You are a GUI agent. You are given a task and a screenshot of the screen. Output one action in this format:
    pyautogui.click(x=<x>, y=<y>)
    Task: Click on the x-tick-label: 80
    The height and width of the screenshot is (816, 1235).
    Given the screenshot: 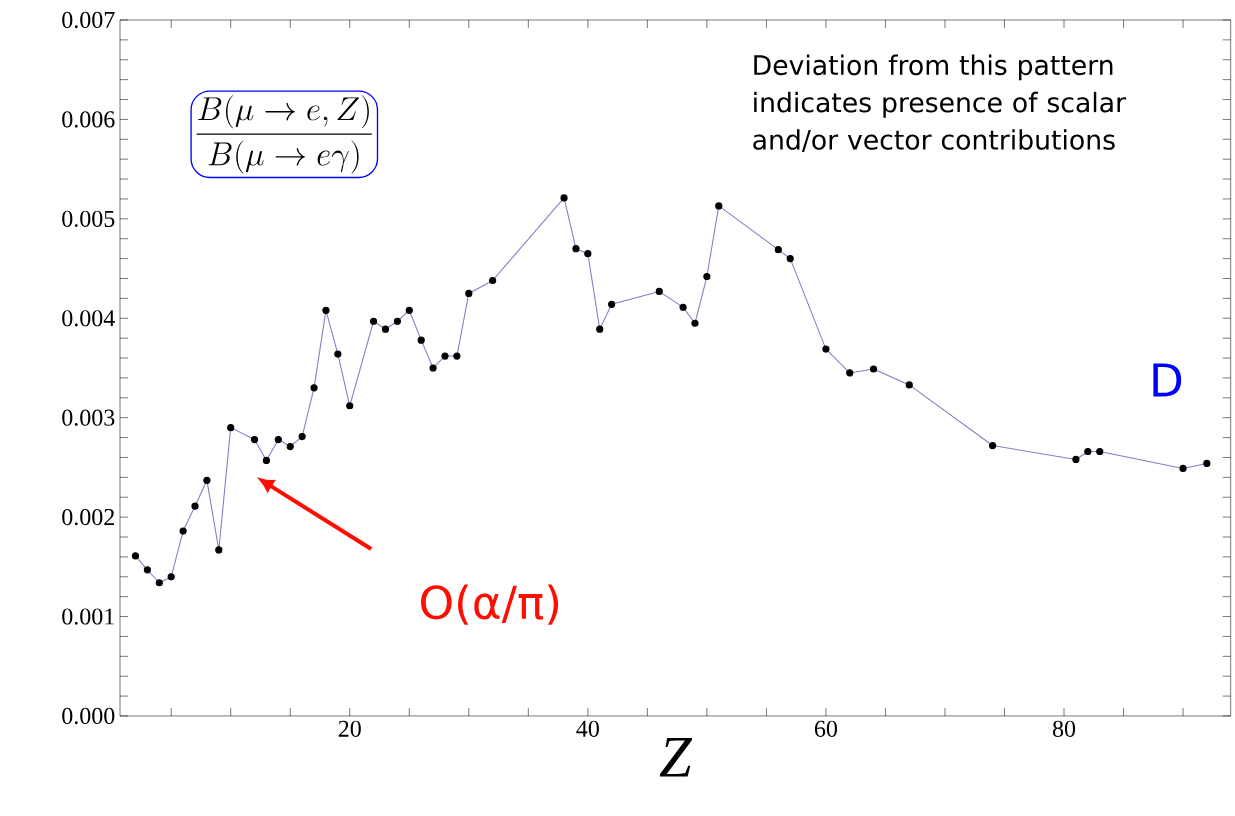 What is the action you would take?
    pyautogui.click(x=1064, y=728)
    